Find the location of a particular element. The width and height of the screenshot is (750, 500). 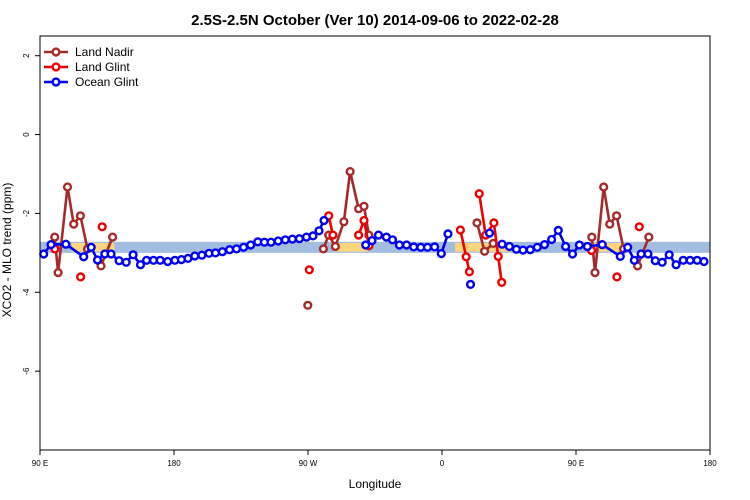

x-axis: 90 E 180 90 W 0 90 E 180 is located at coordinates (374, 459).